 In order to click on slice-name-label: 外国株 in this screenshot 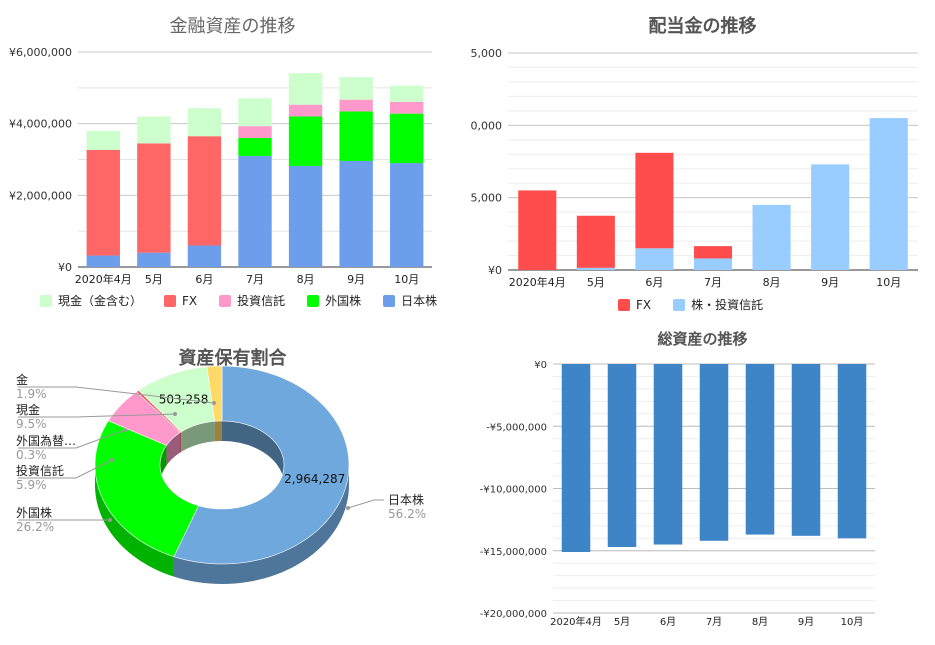, I will do `click(34, 512)`.